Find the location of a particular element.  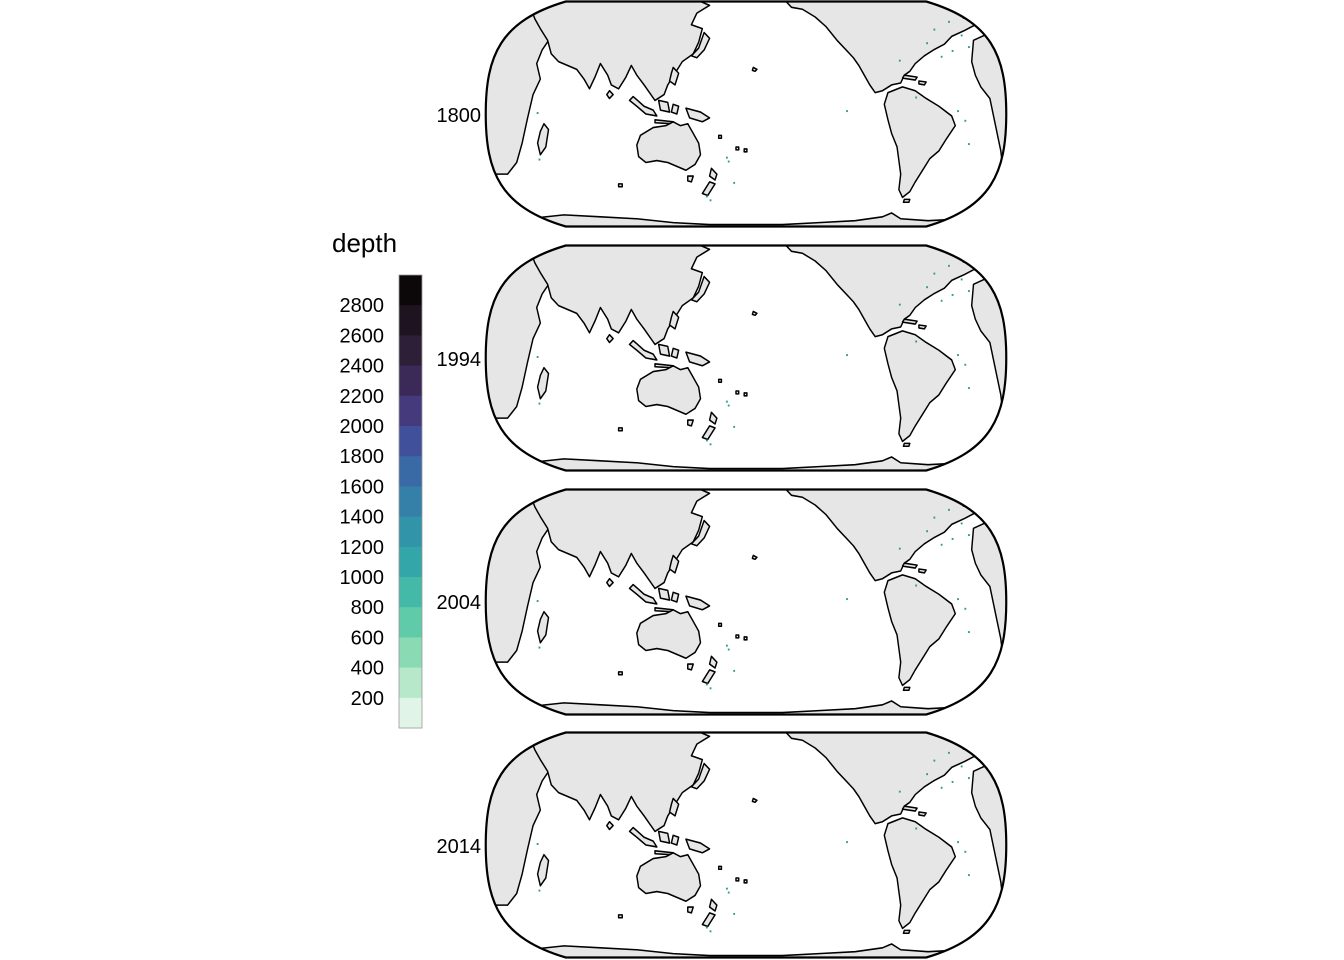

legend-tick-label: 1000 is located at coordinates (362, 578).